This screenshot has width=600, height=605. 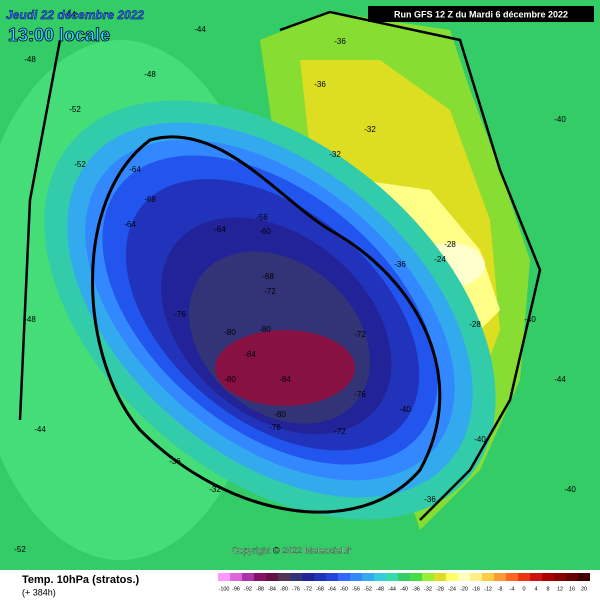 What do you see at coordinates (236, 589) in the screenshot?
I see `scale-label: -96` at bounding box center [236, 589].